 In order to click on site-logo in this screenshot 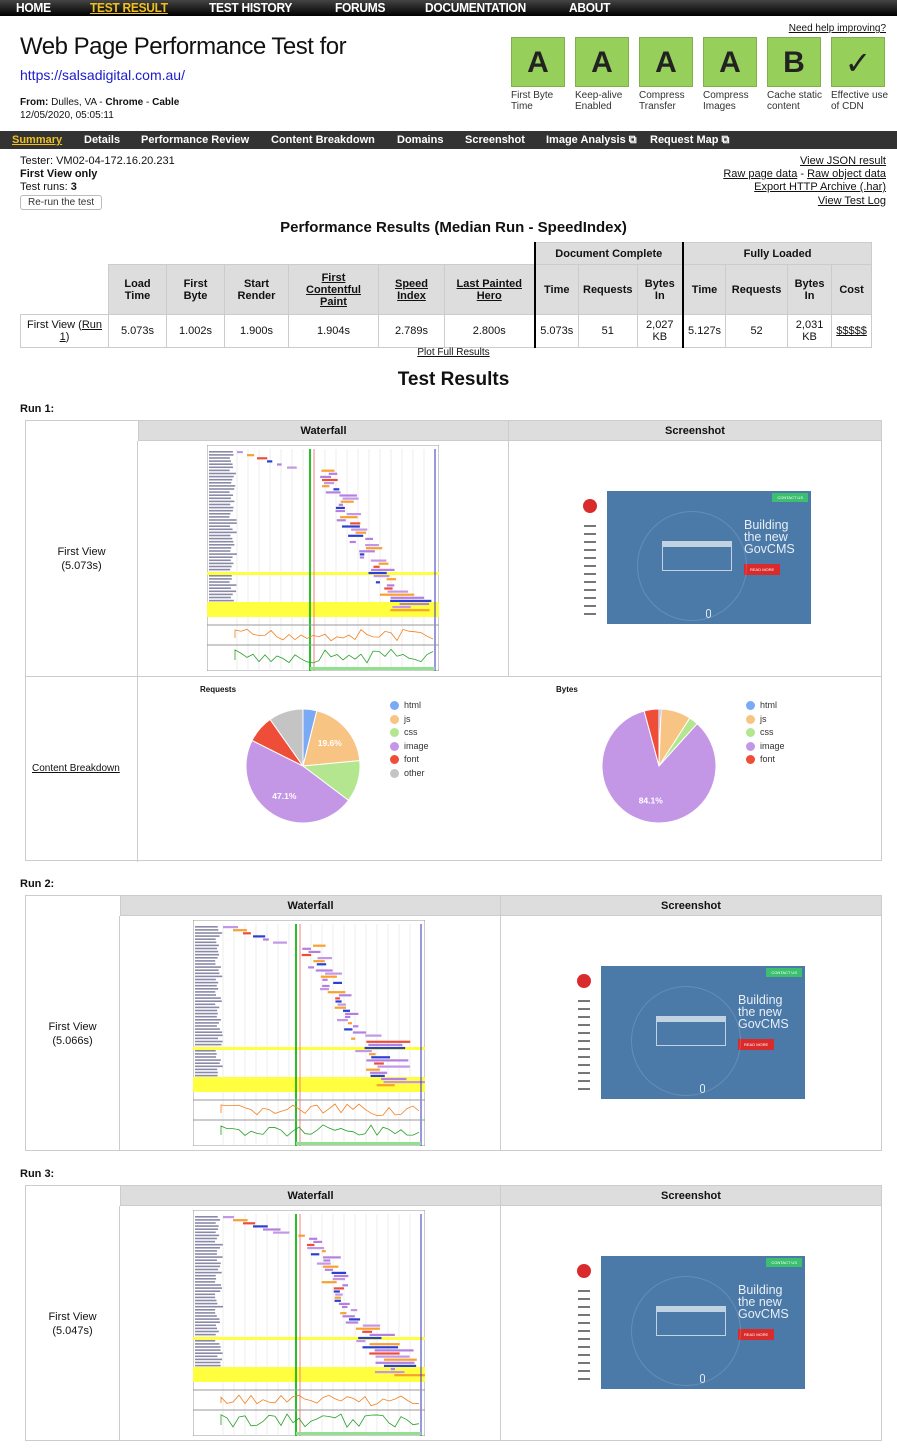, I will do `click(584, 1271)`.